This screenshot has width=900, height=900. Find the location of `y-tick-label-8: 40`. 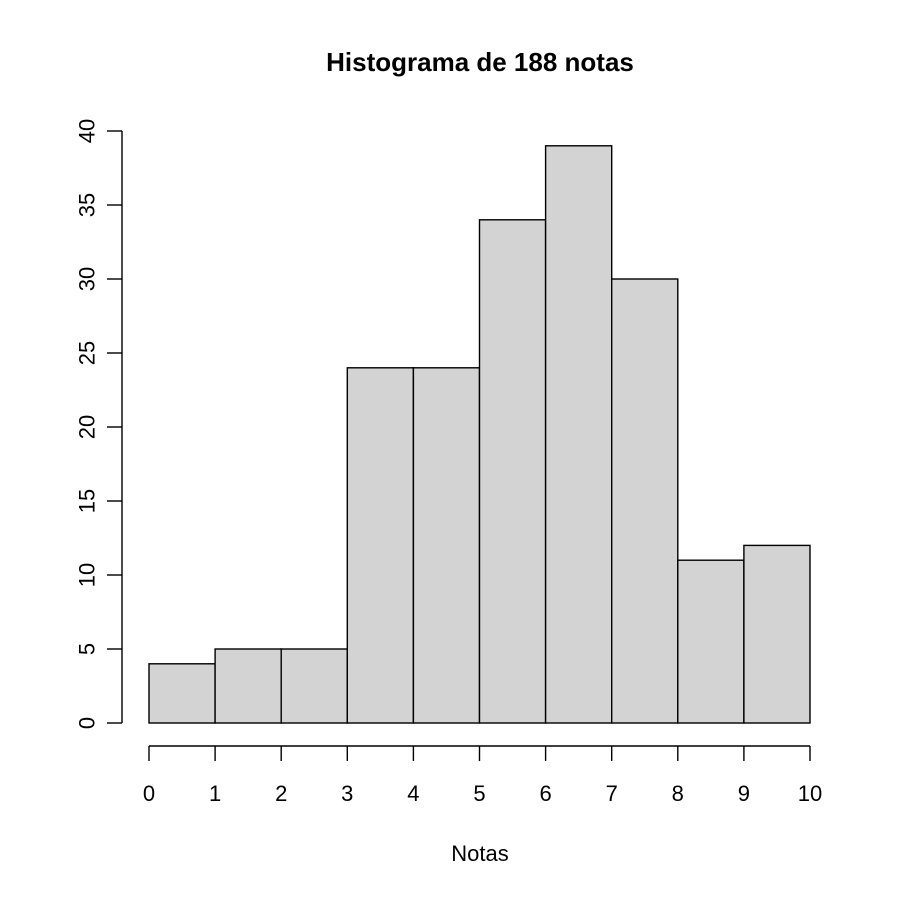

y-tick-label-8: 40 is located at coordinates (87, 131).